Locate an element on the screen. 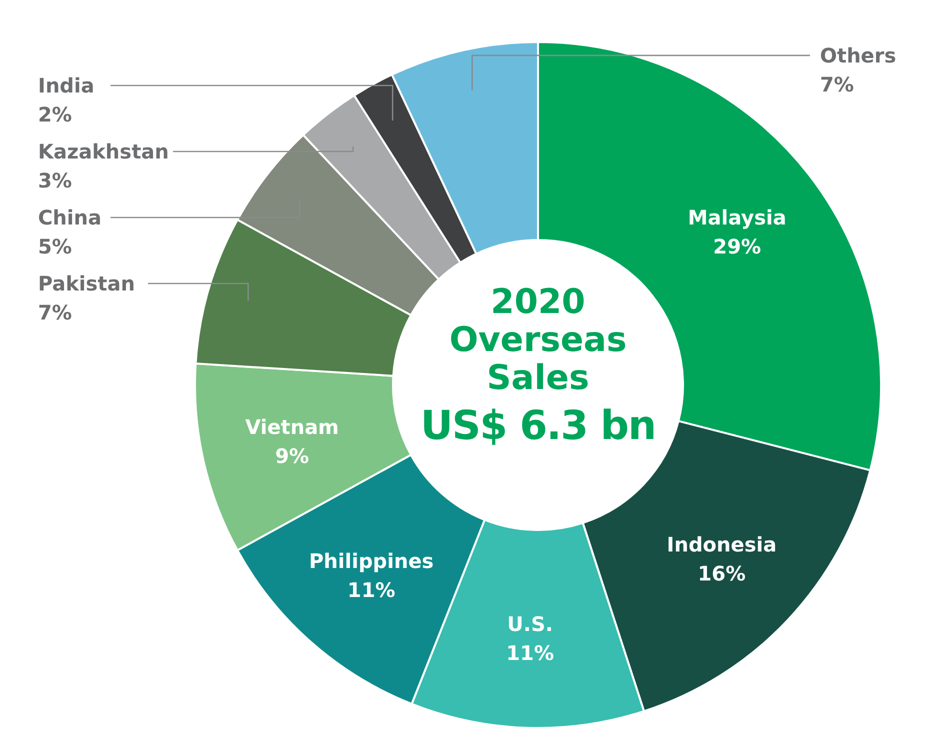 This screenshot has width=944, height=737. slice-label: Others is located at coordinates (858, 55).